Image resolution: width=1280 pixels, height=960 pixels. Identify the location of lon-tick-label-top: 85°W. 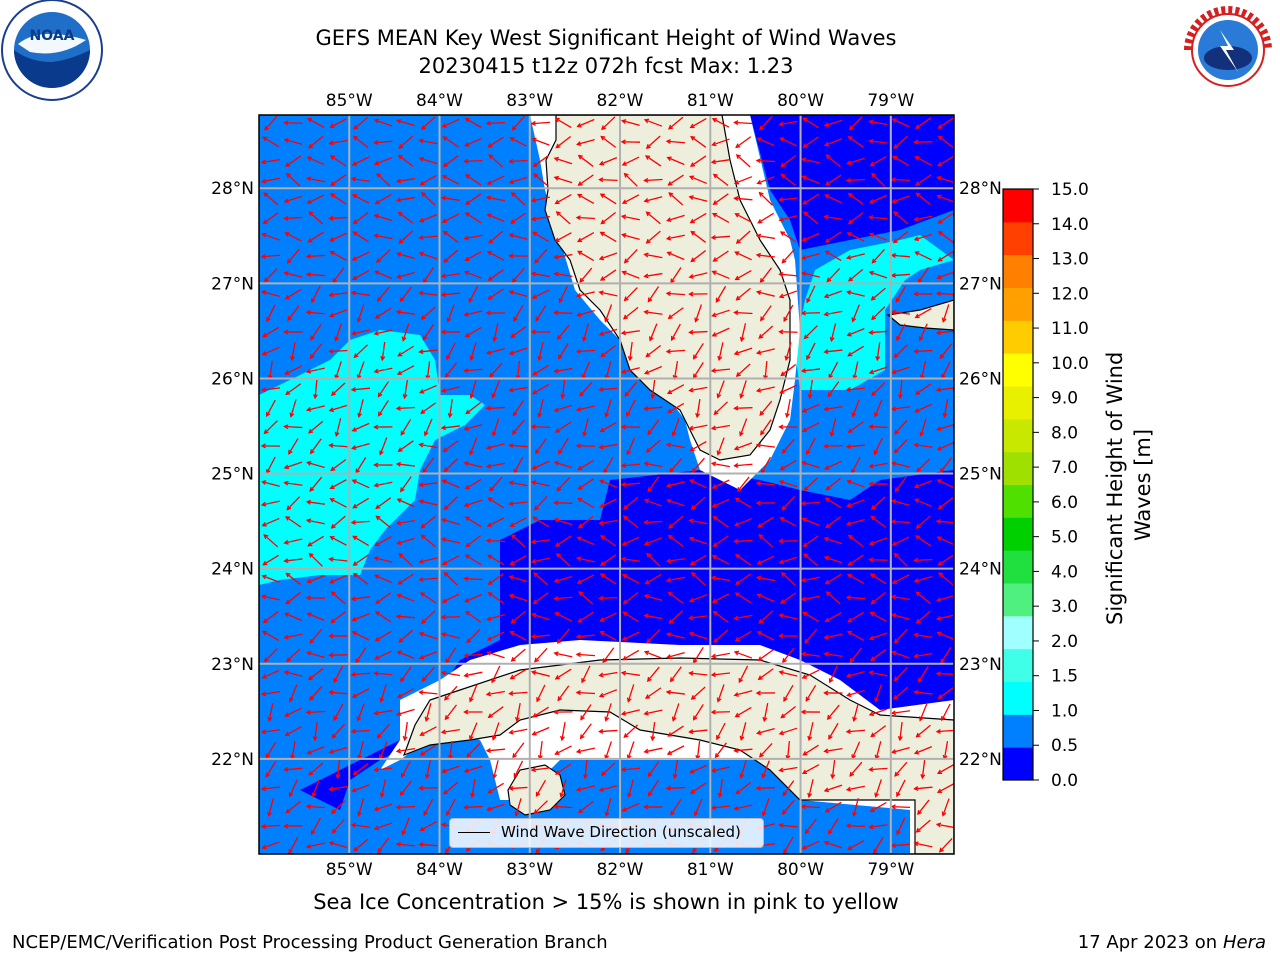
(349, 101).